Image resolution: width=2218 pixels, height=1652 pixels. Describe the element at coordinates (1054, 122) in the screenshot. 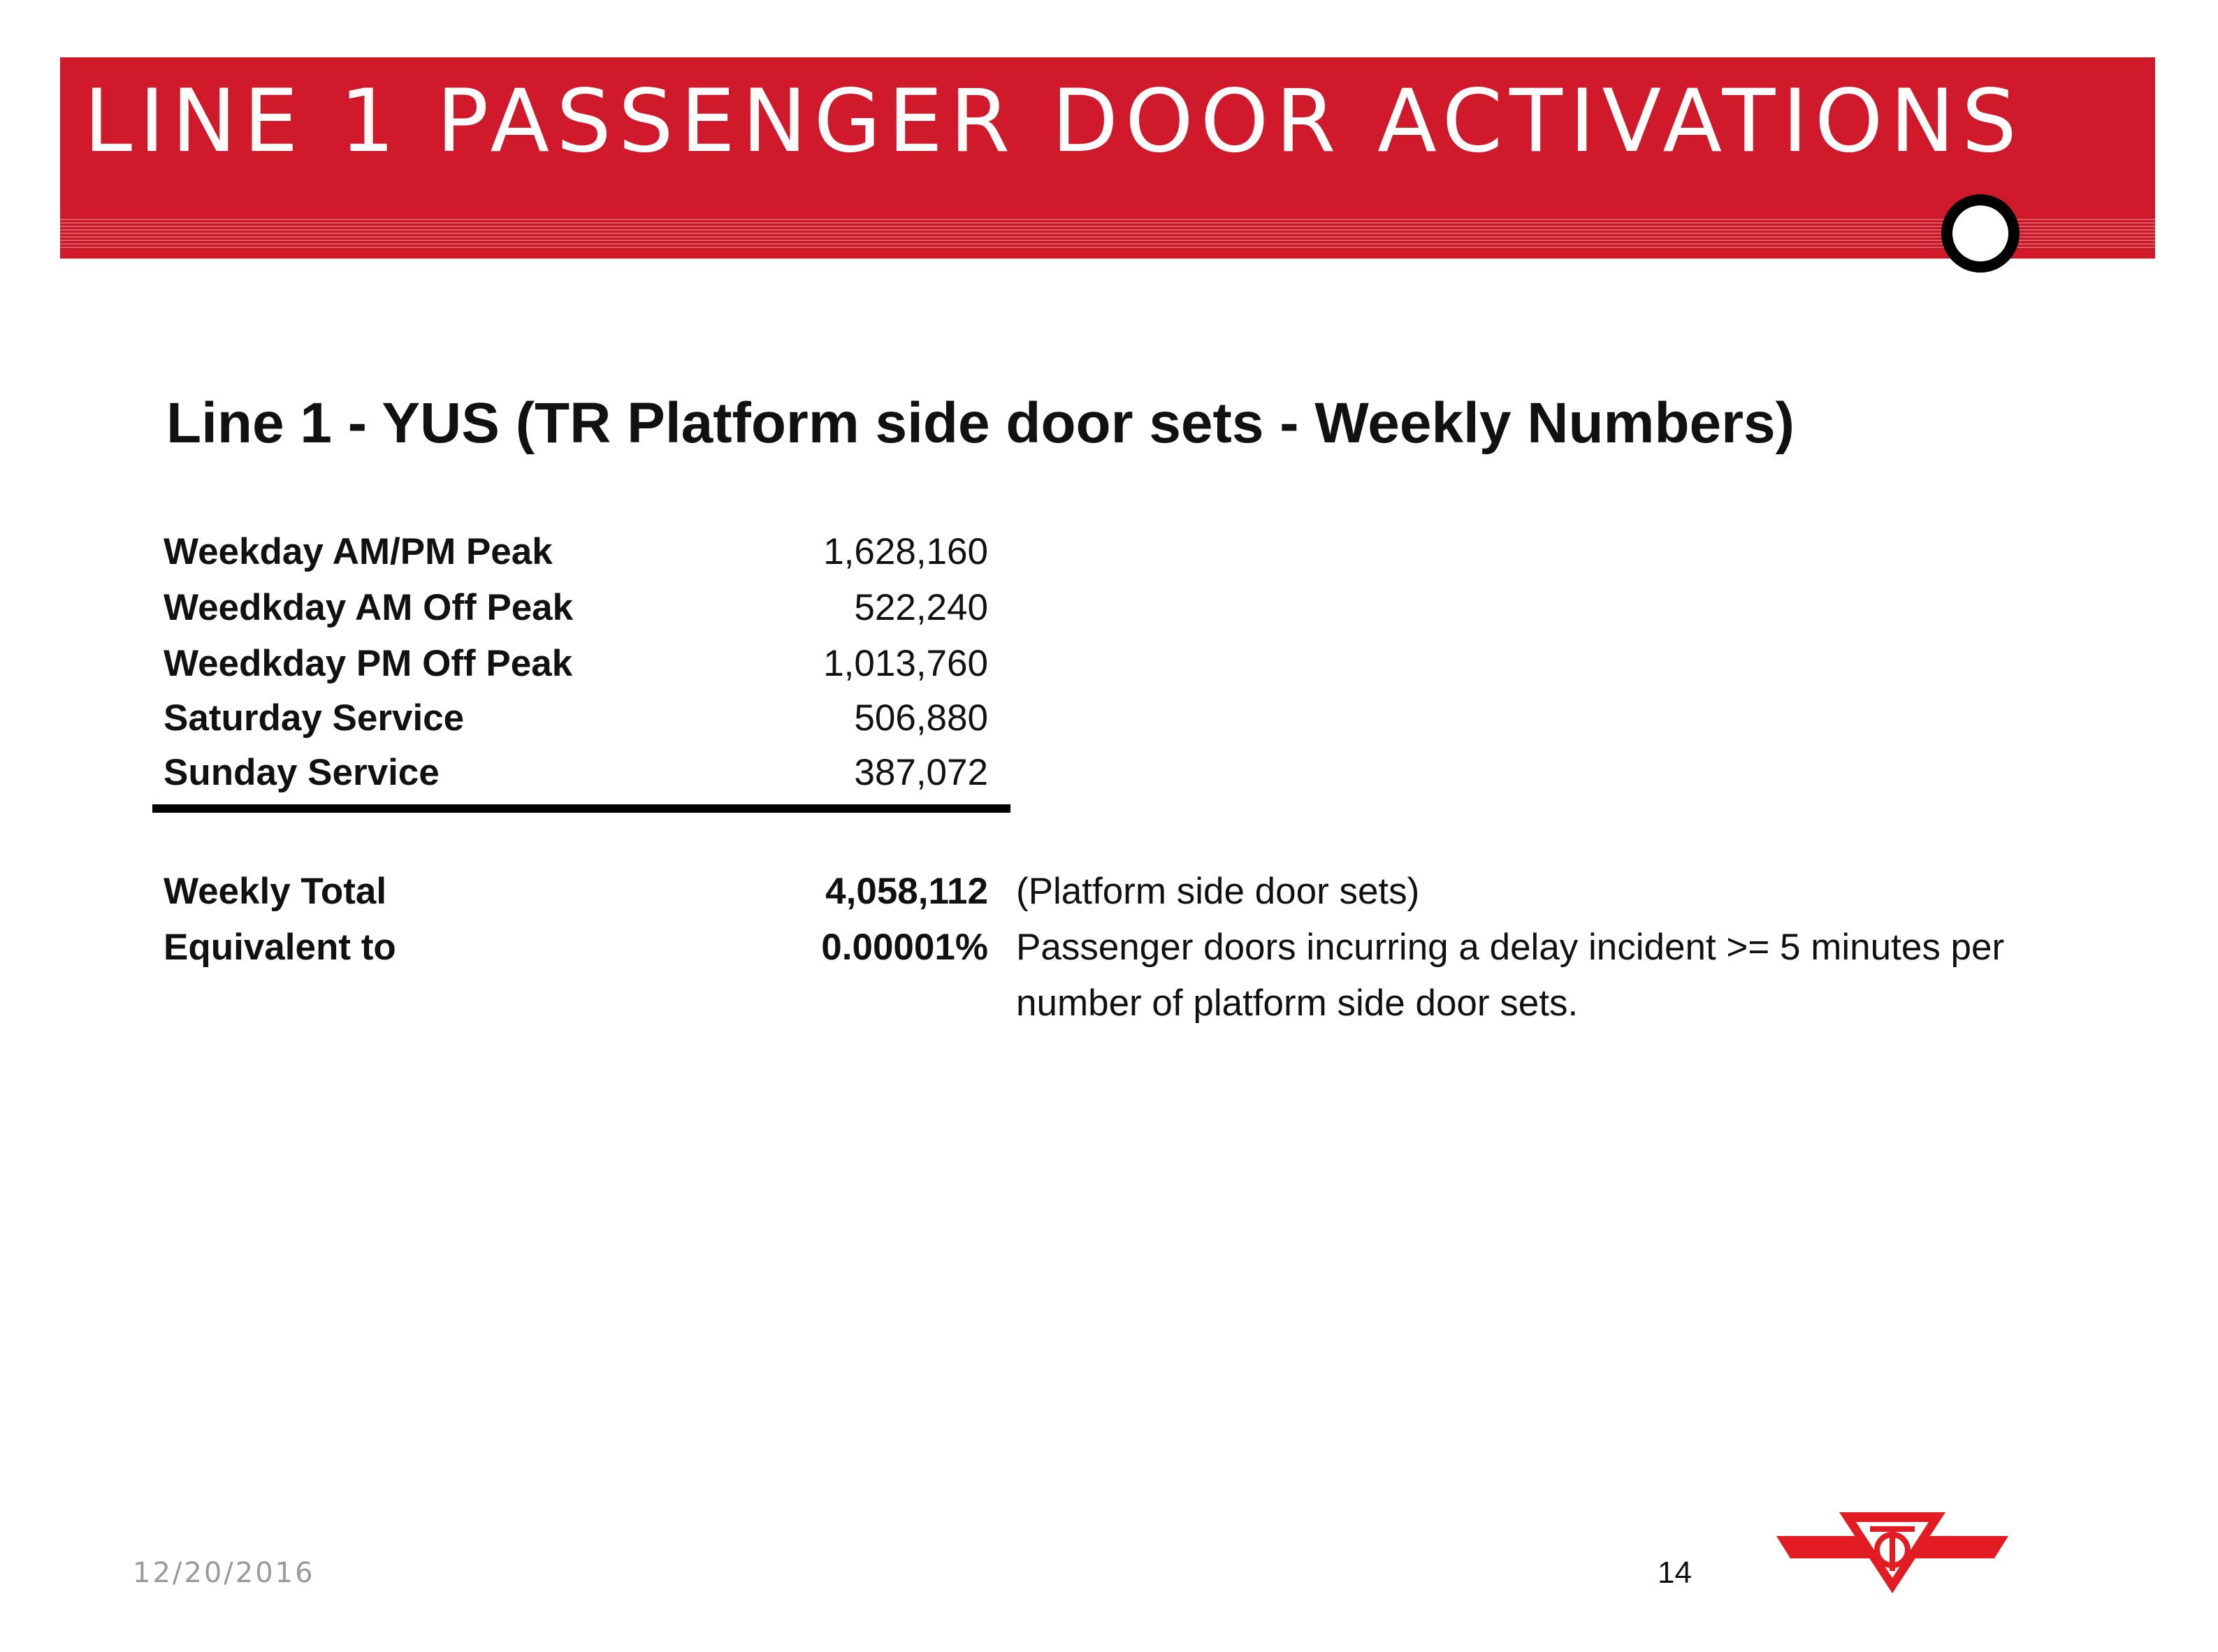

I see `page-title: LINE 1 PASSENGER DOOR ACTIVATIONS` at that location.